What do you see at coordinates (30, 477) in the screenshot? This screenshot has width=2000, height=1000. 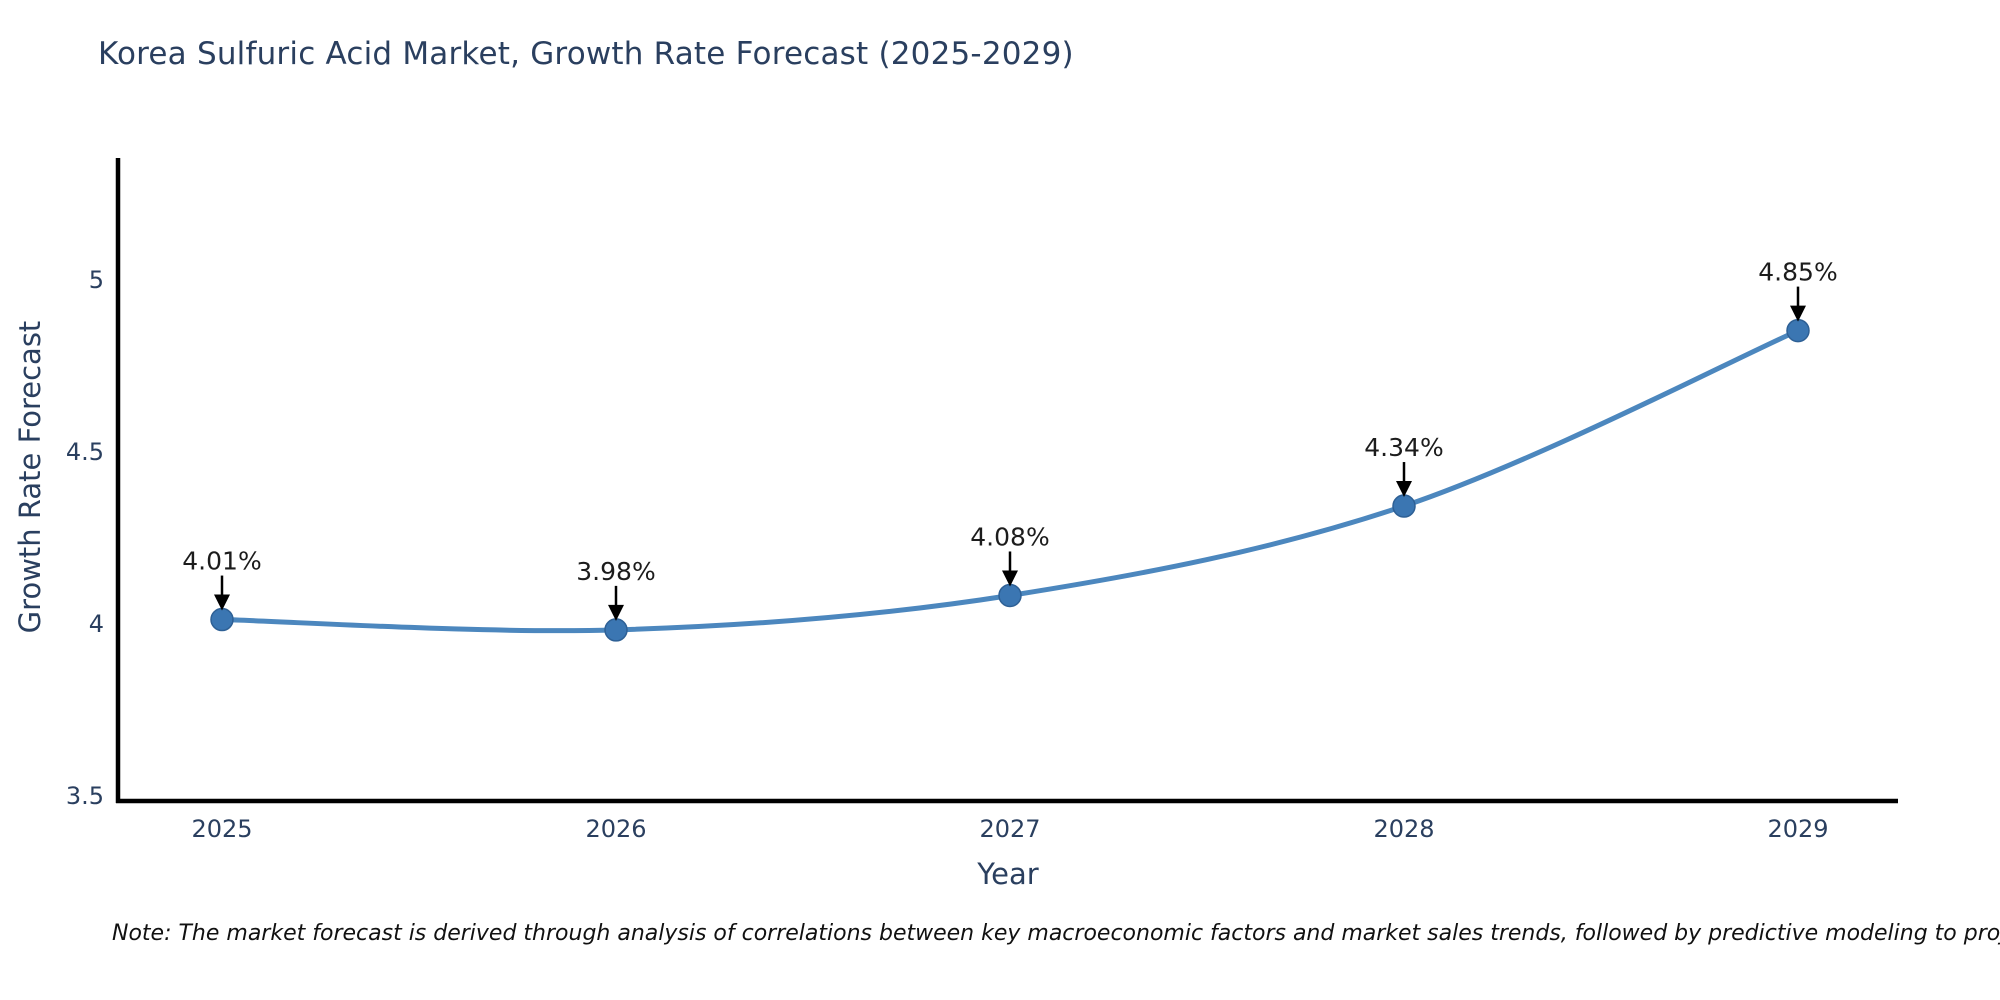 I see `y-axis-title: Growth Rate Forecast` at bounding box center [30, 477].